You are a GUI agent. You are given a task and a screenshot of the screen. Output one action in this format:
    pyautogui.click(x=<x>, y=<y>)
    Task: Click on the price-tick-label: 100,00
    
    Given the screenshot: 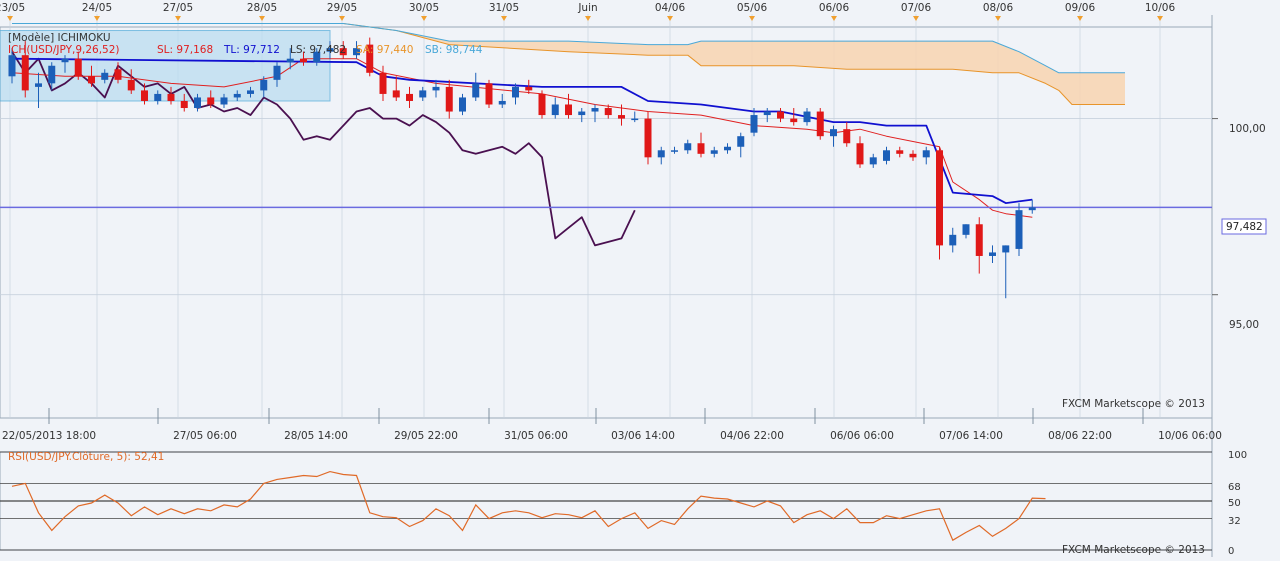 What is the action you would take?
    pyautogui.click(x=1247, y=129)
    